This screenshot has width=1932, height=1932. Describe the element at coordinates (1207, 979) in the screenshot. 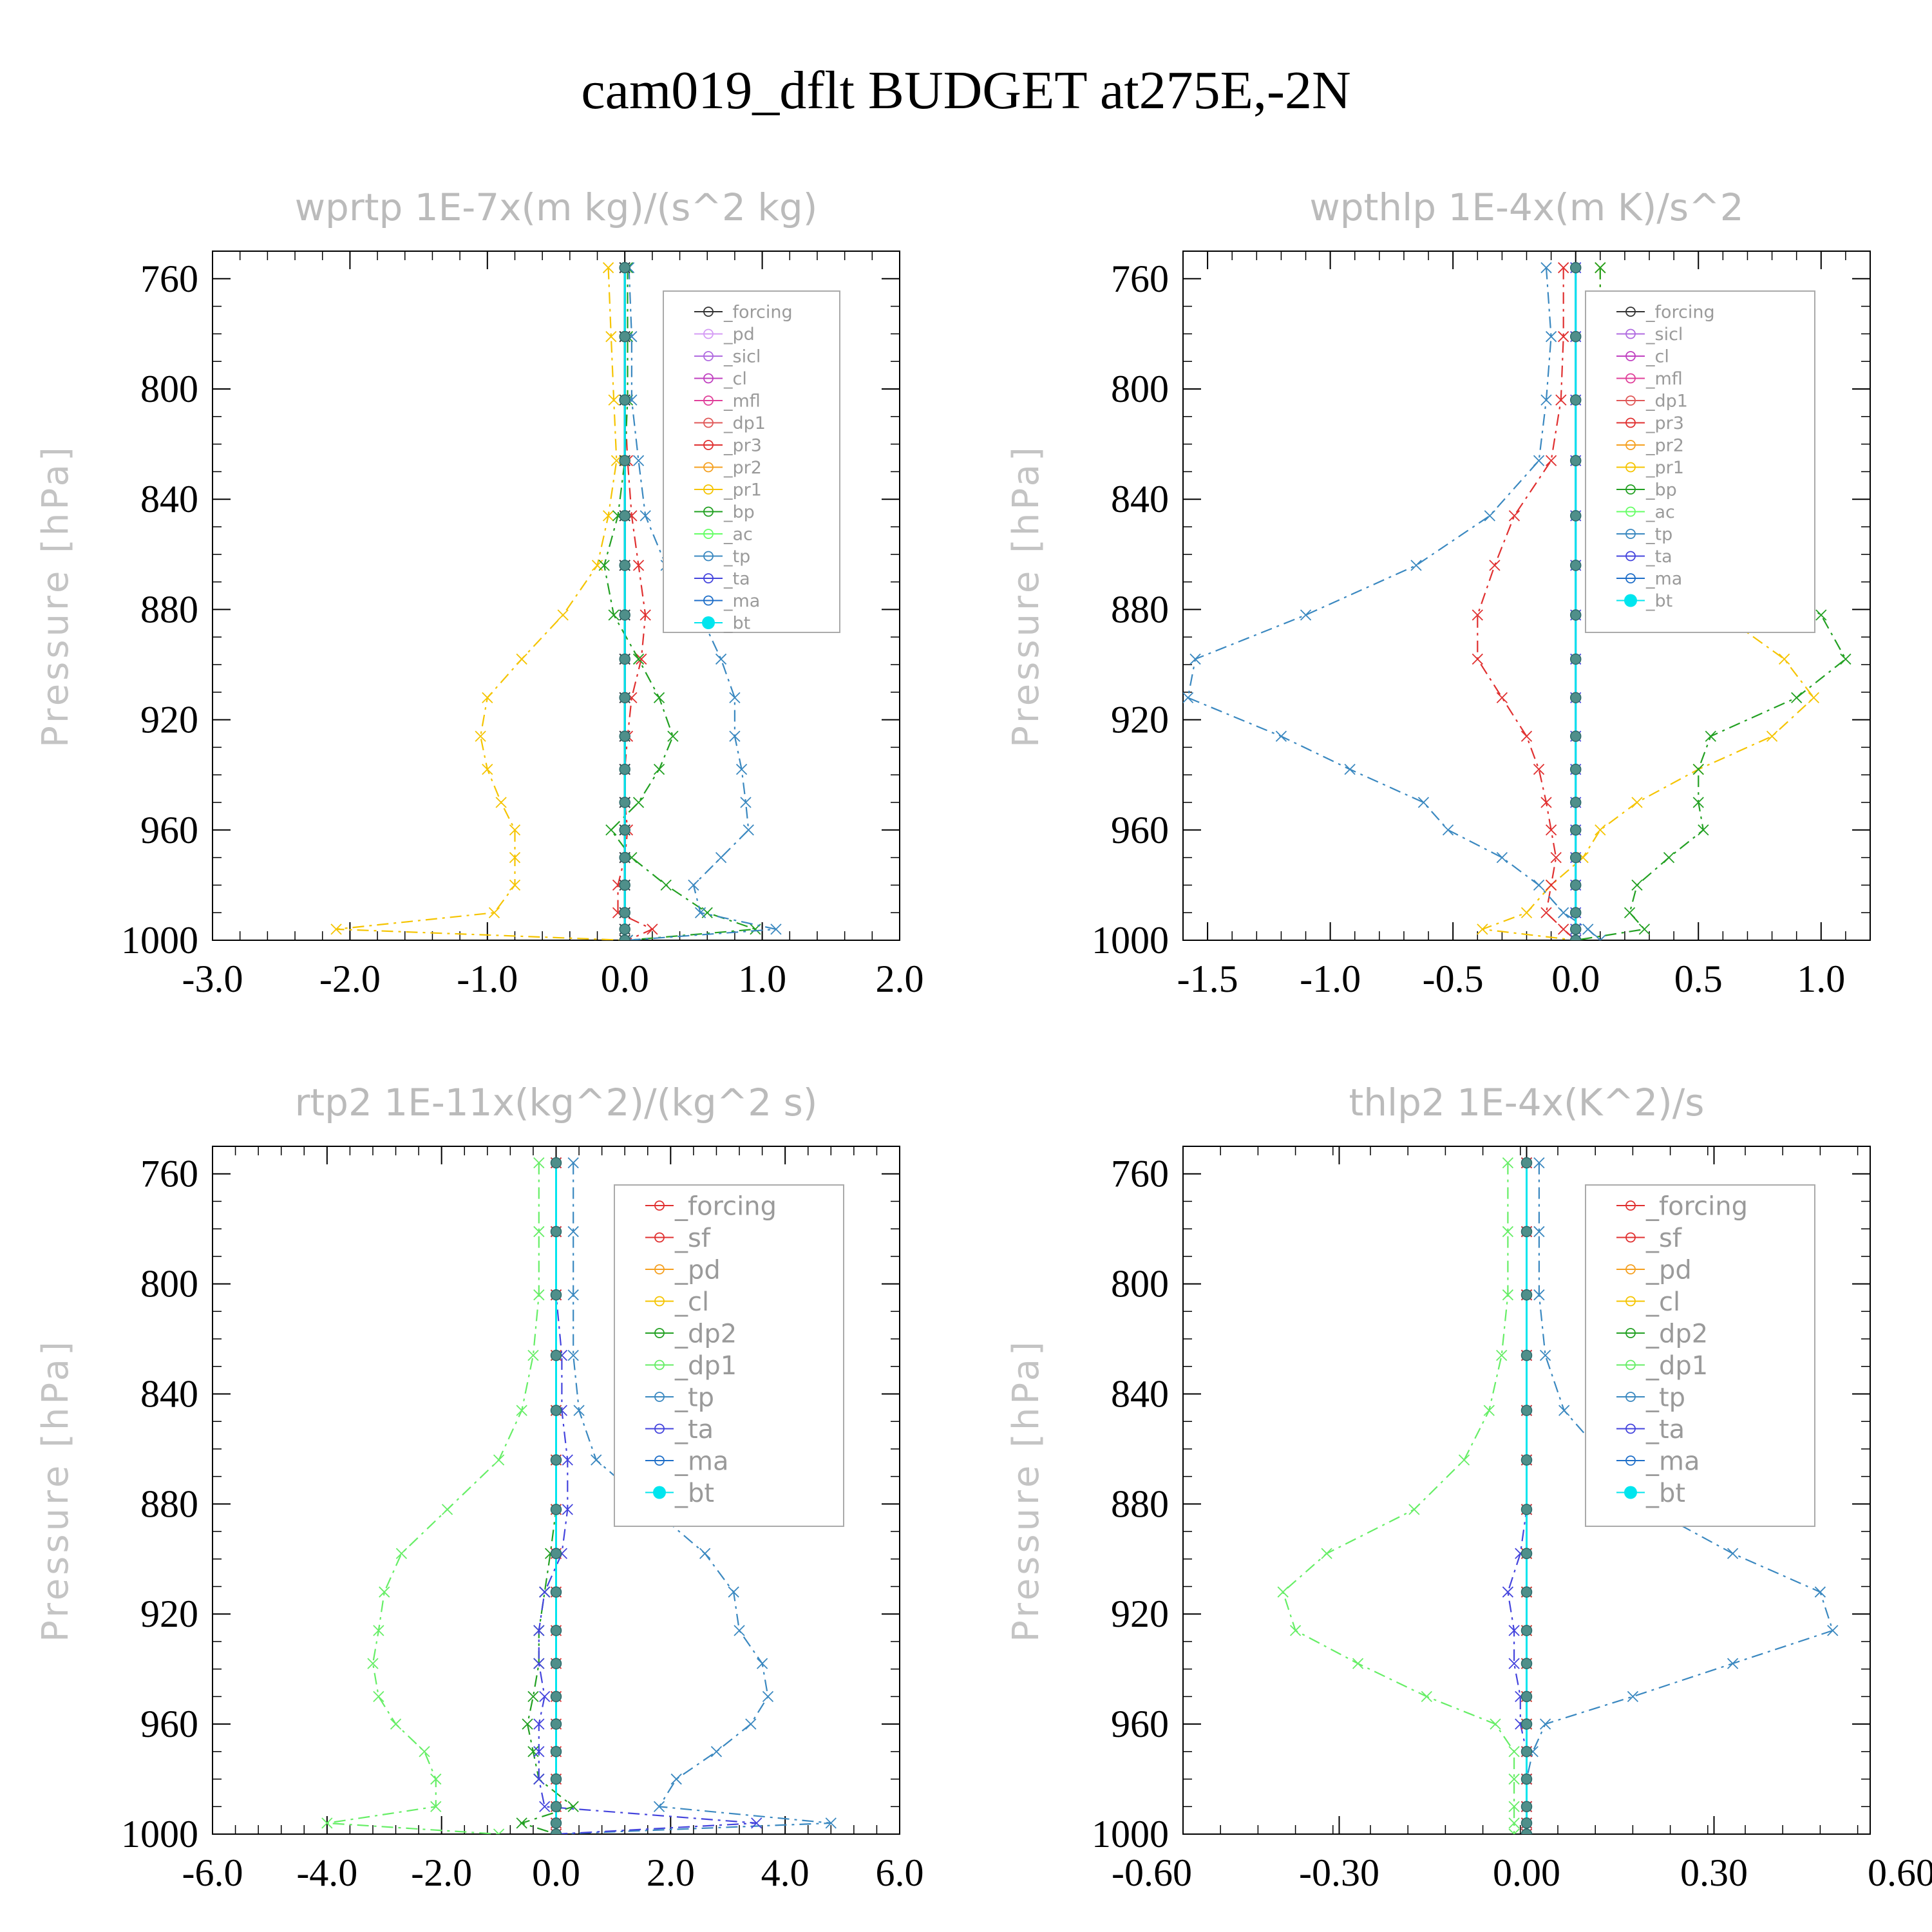

I see `x-tick-label: -1.5` at that location.